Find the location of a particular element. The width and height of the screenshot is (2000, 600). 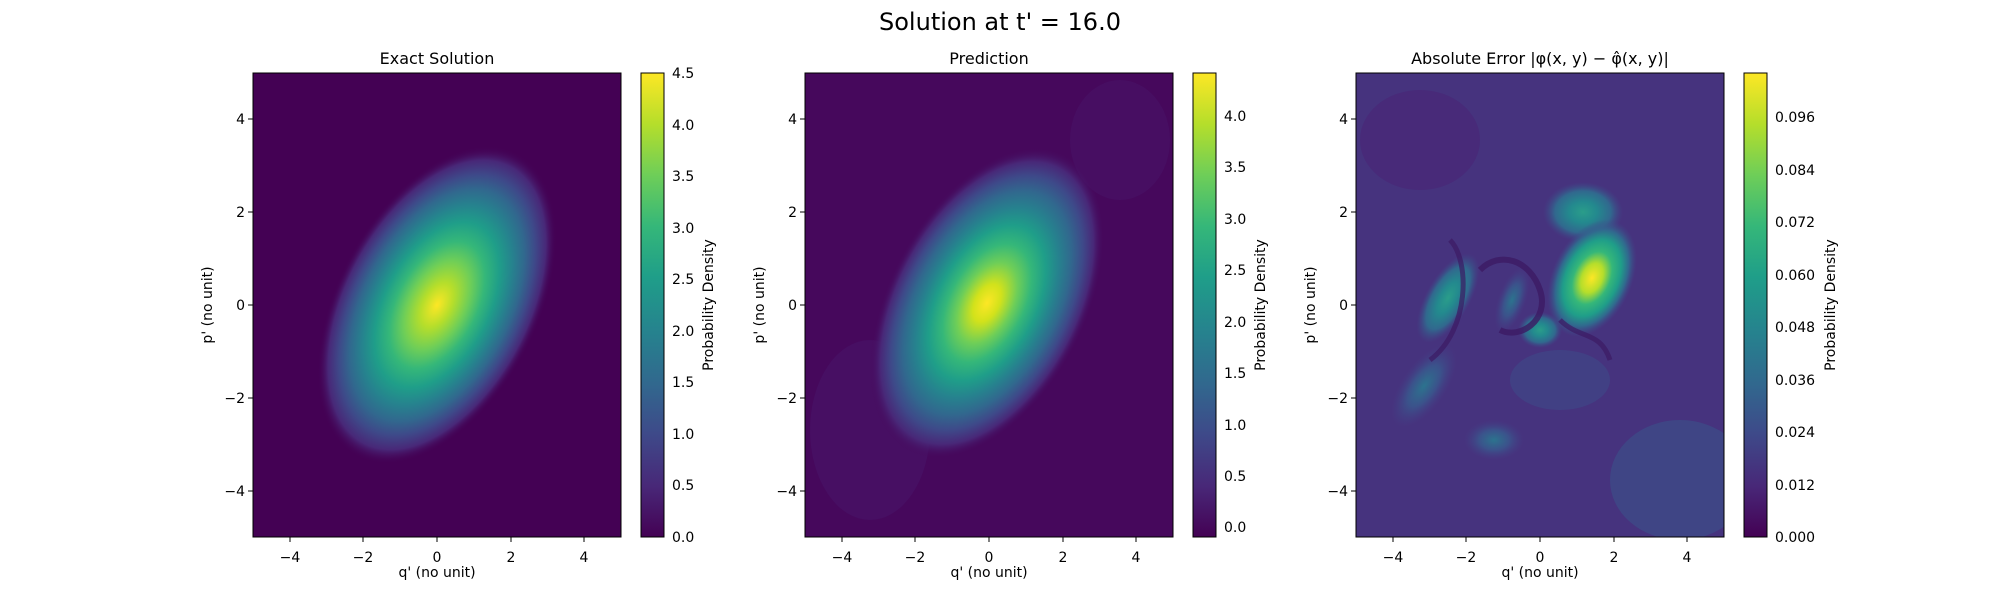

colorbar-tick-label: 0.096 is located at coordinates (1795, 118).